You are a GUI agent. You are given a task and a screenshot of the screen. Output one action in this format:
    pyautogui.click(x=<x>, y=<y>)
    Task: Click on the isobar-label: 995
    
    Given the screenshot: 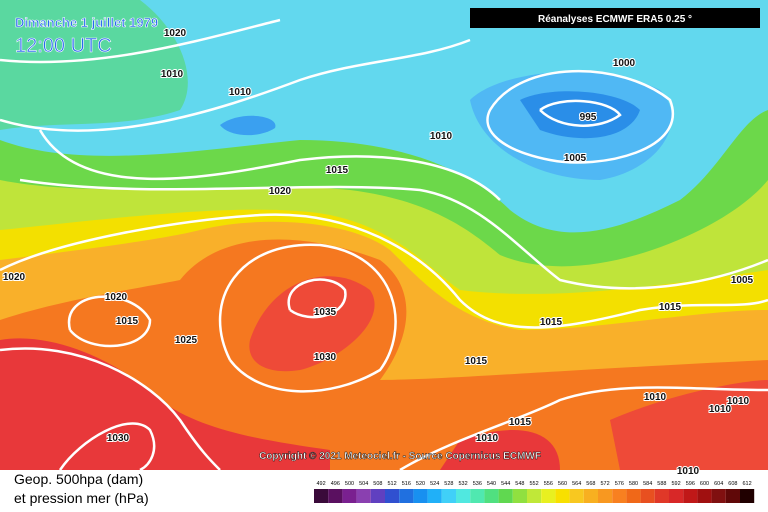 What is the action you would take?
    pyautogui.click(x=588, y=117)
    